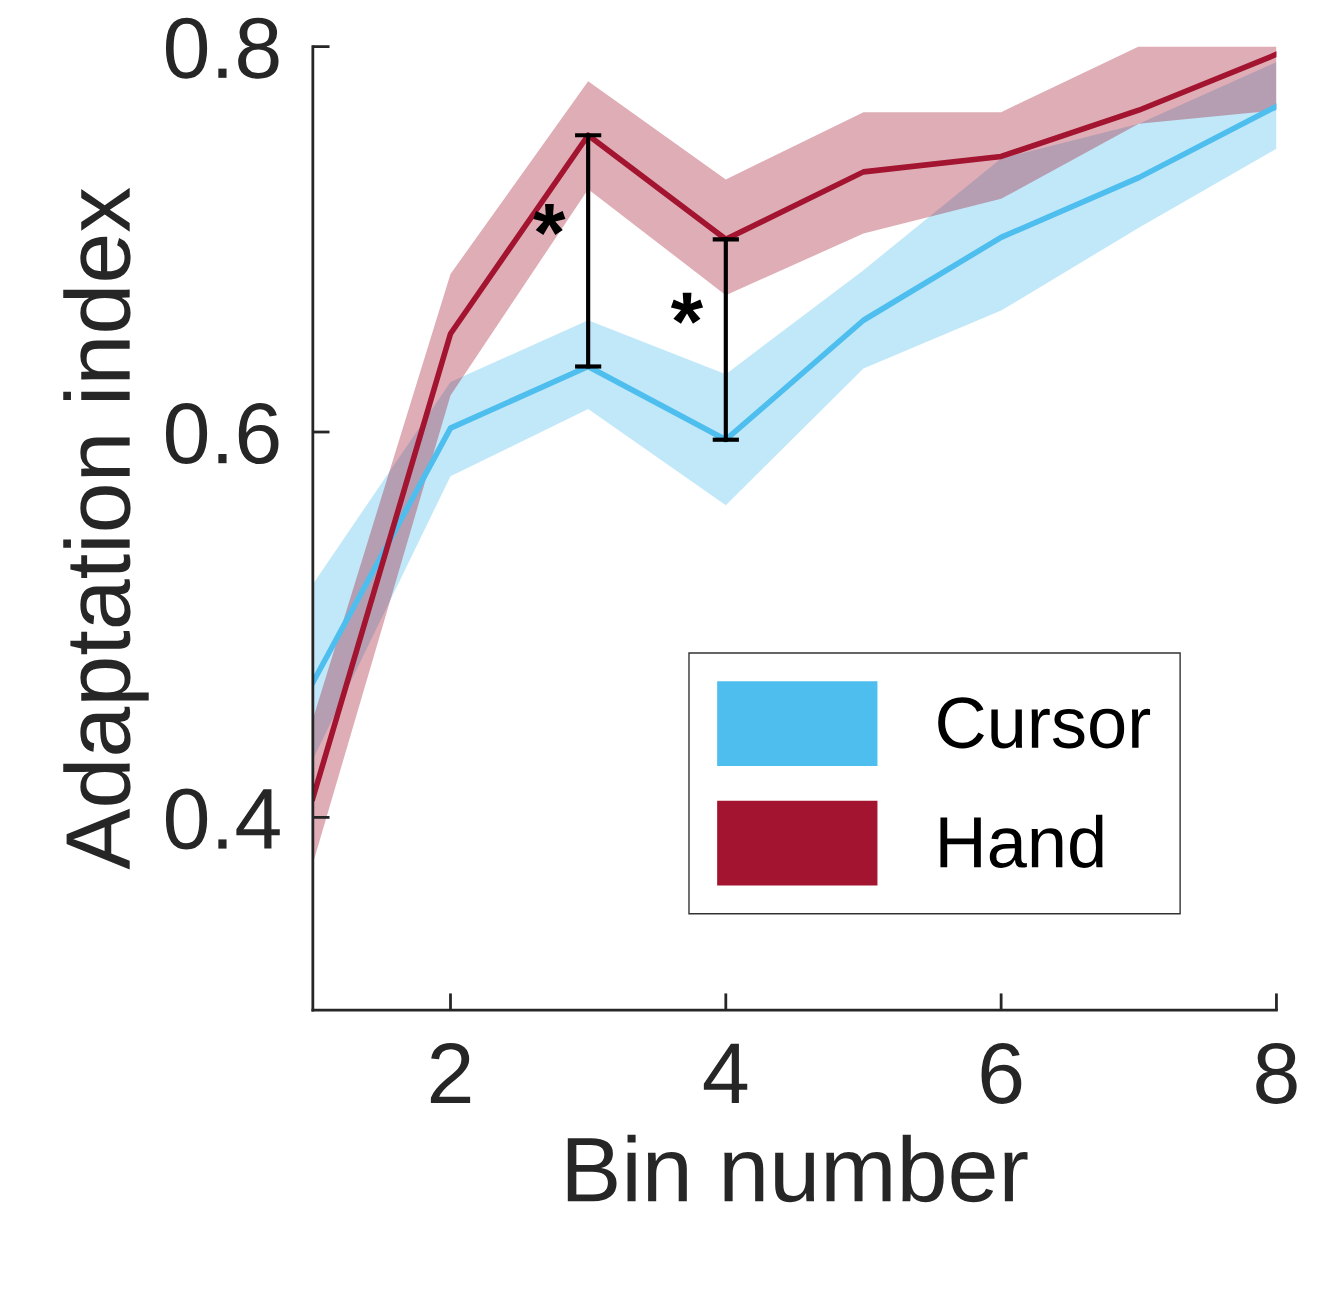  What do you see at coordinates (1044, 723) in the screenshot?
I see `legend-label: Cursor` at bounding box center [1044, 723].